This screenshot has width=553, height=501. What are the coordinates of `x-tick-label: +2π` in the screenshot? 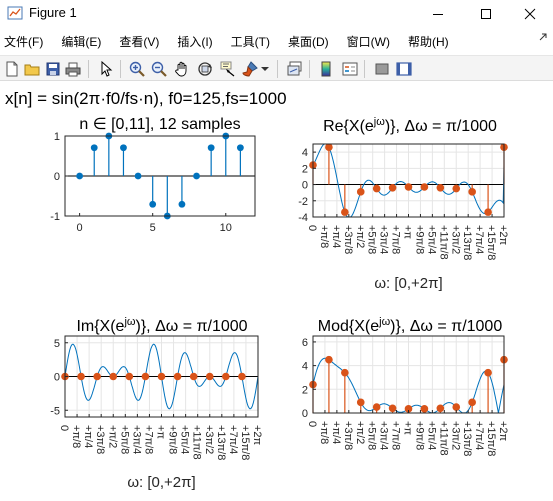 It's located at (503, 431).